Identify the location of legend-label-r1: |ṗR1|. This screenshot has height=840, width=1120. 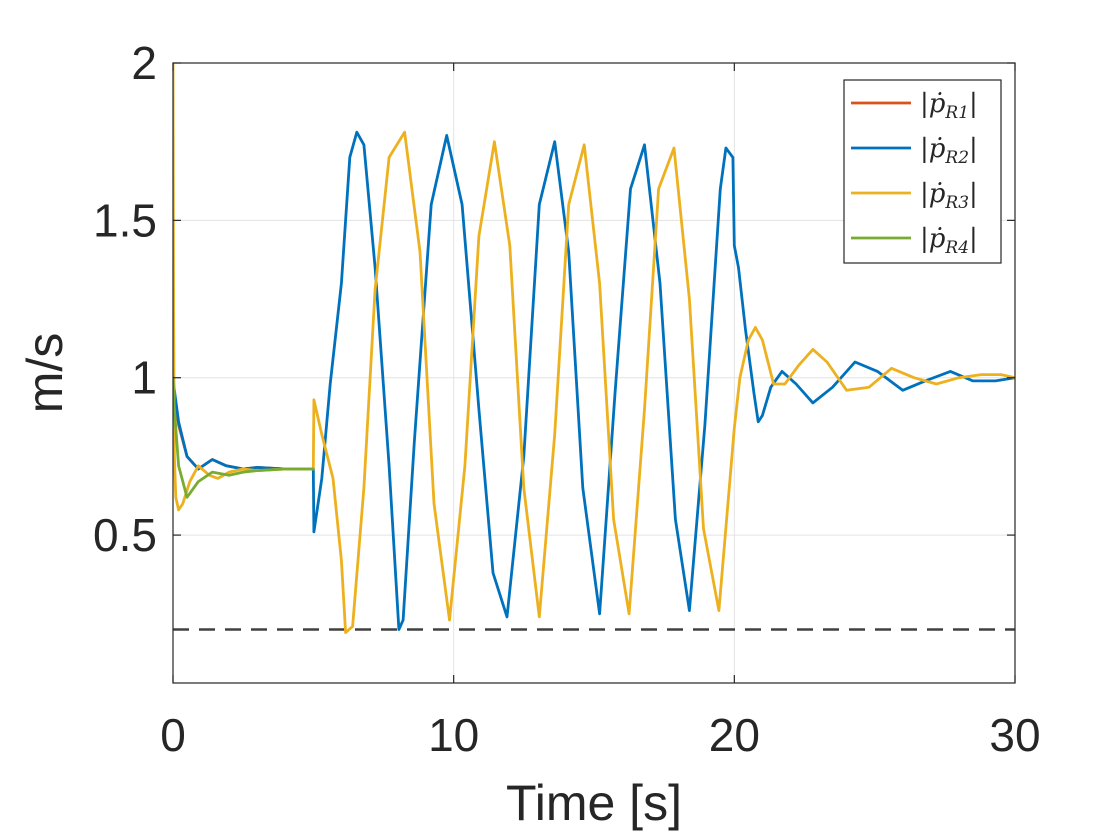
(949, 106).